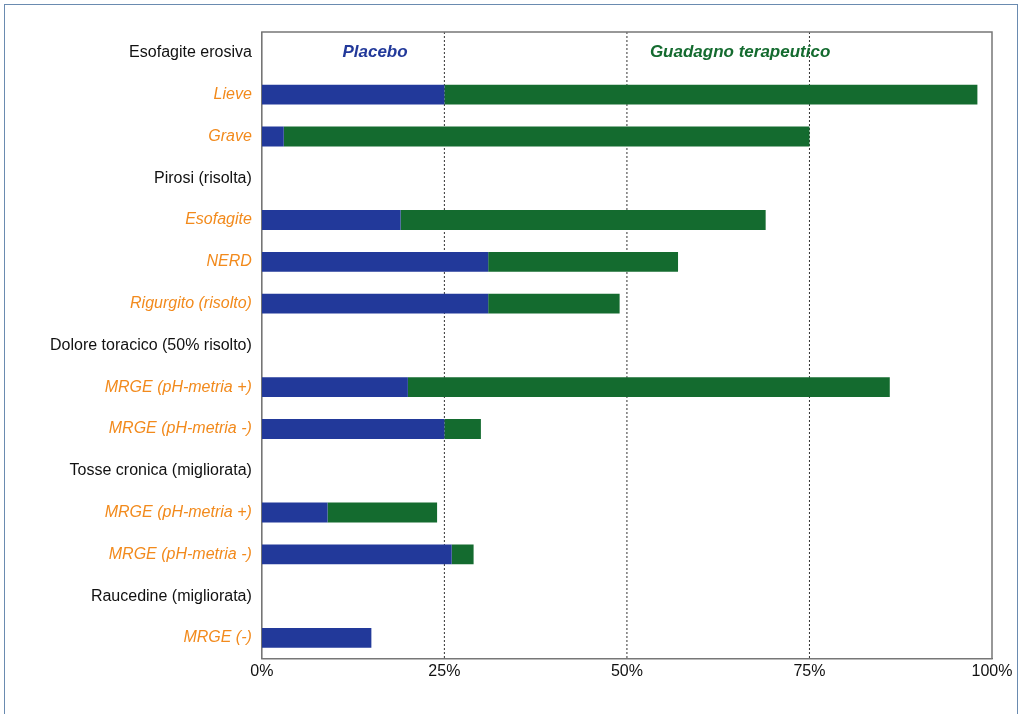 The image size is (1022, 714). What do you see at coordinates (992, 670) in the screenshot?
I see `x-tick-label: 100%` at bounding box center [992, 670].